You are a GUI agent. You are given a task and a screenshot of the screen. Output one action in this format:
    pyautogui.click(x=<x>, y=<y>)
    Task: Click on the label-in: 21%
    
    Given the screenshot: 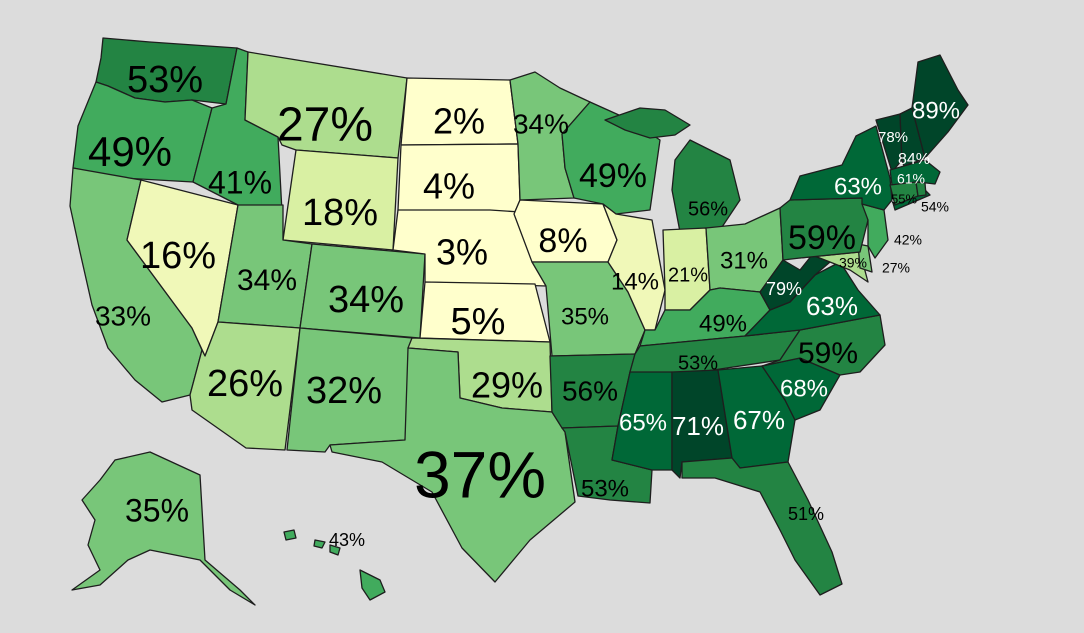 What is the action you would take?
    pyautogui.click(x=688, y=275)
    